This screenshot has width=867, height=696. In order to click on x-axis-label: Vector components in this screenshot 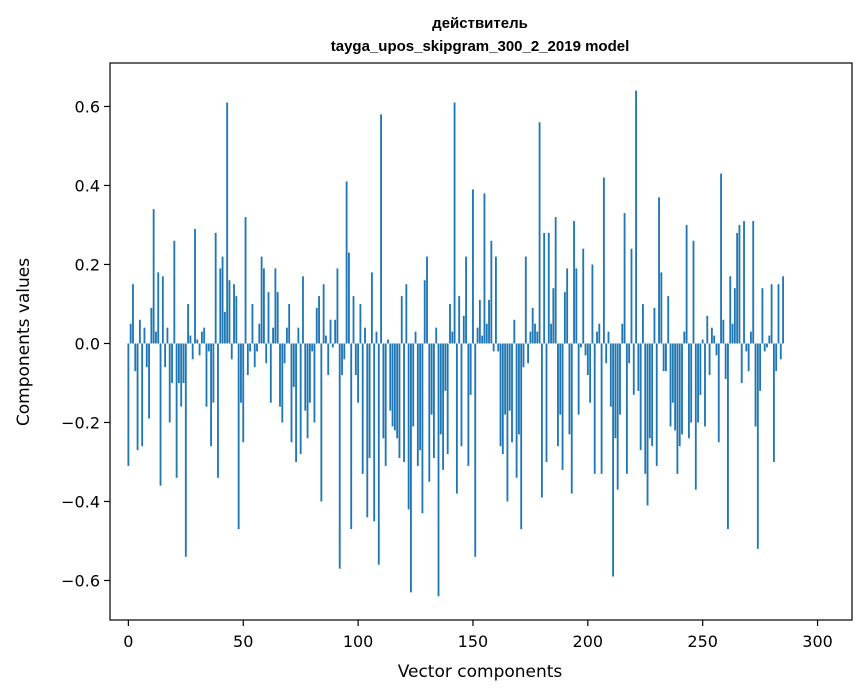, I will do `click(480, 672)`.